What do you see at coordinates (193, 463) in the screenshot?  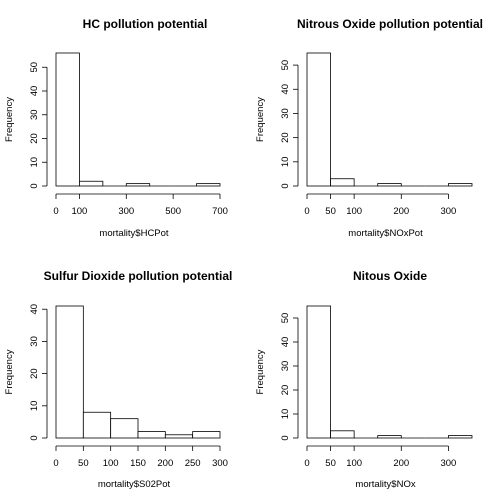 I see `x-tick-label: 250` at bounding box center [193, 463].